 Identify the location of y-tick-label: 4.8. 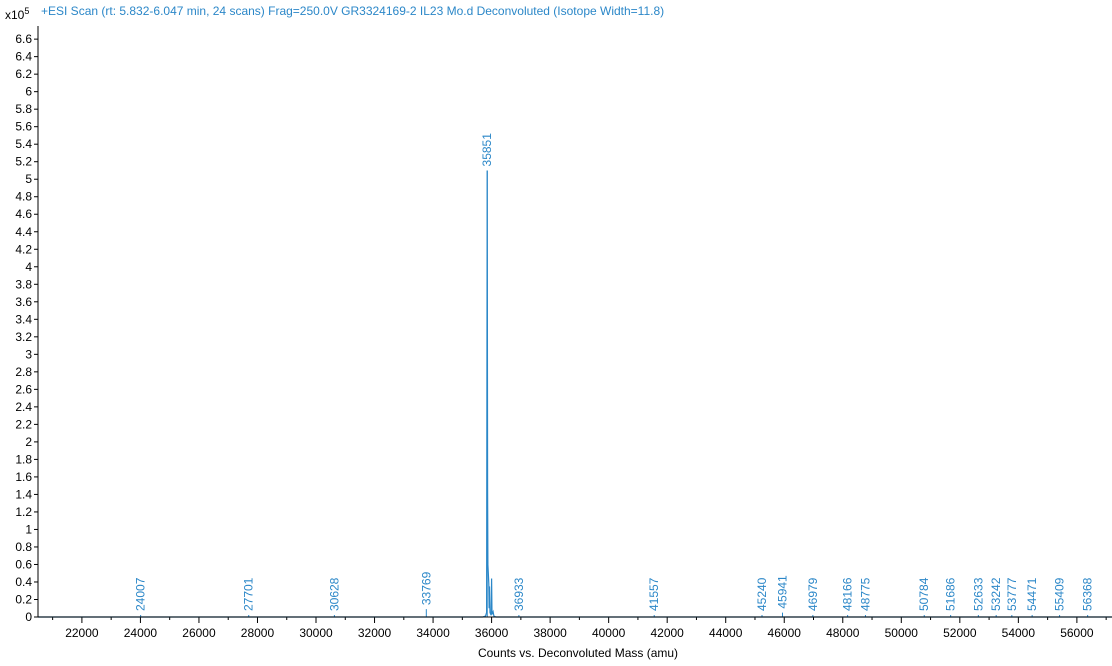
(23, 197).